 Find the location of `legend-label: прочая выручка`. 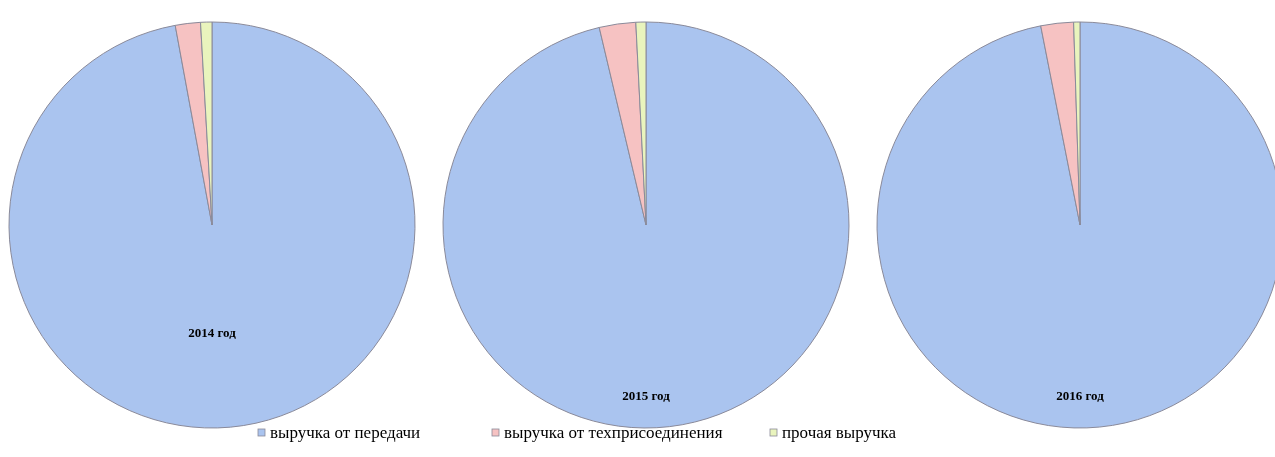

legend-label: прочая выручка is located at coordinates (839, 432).